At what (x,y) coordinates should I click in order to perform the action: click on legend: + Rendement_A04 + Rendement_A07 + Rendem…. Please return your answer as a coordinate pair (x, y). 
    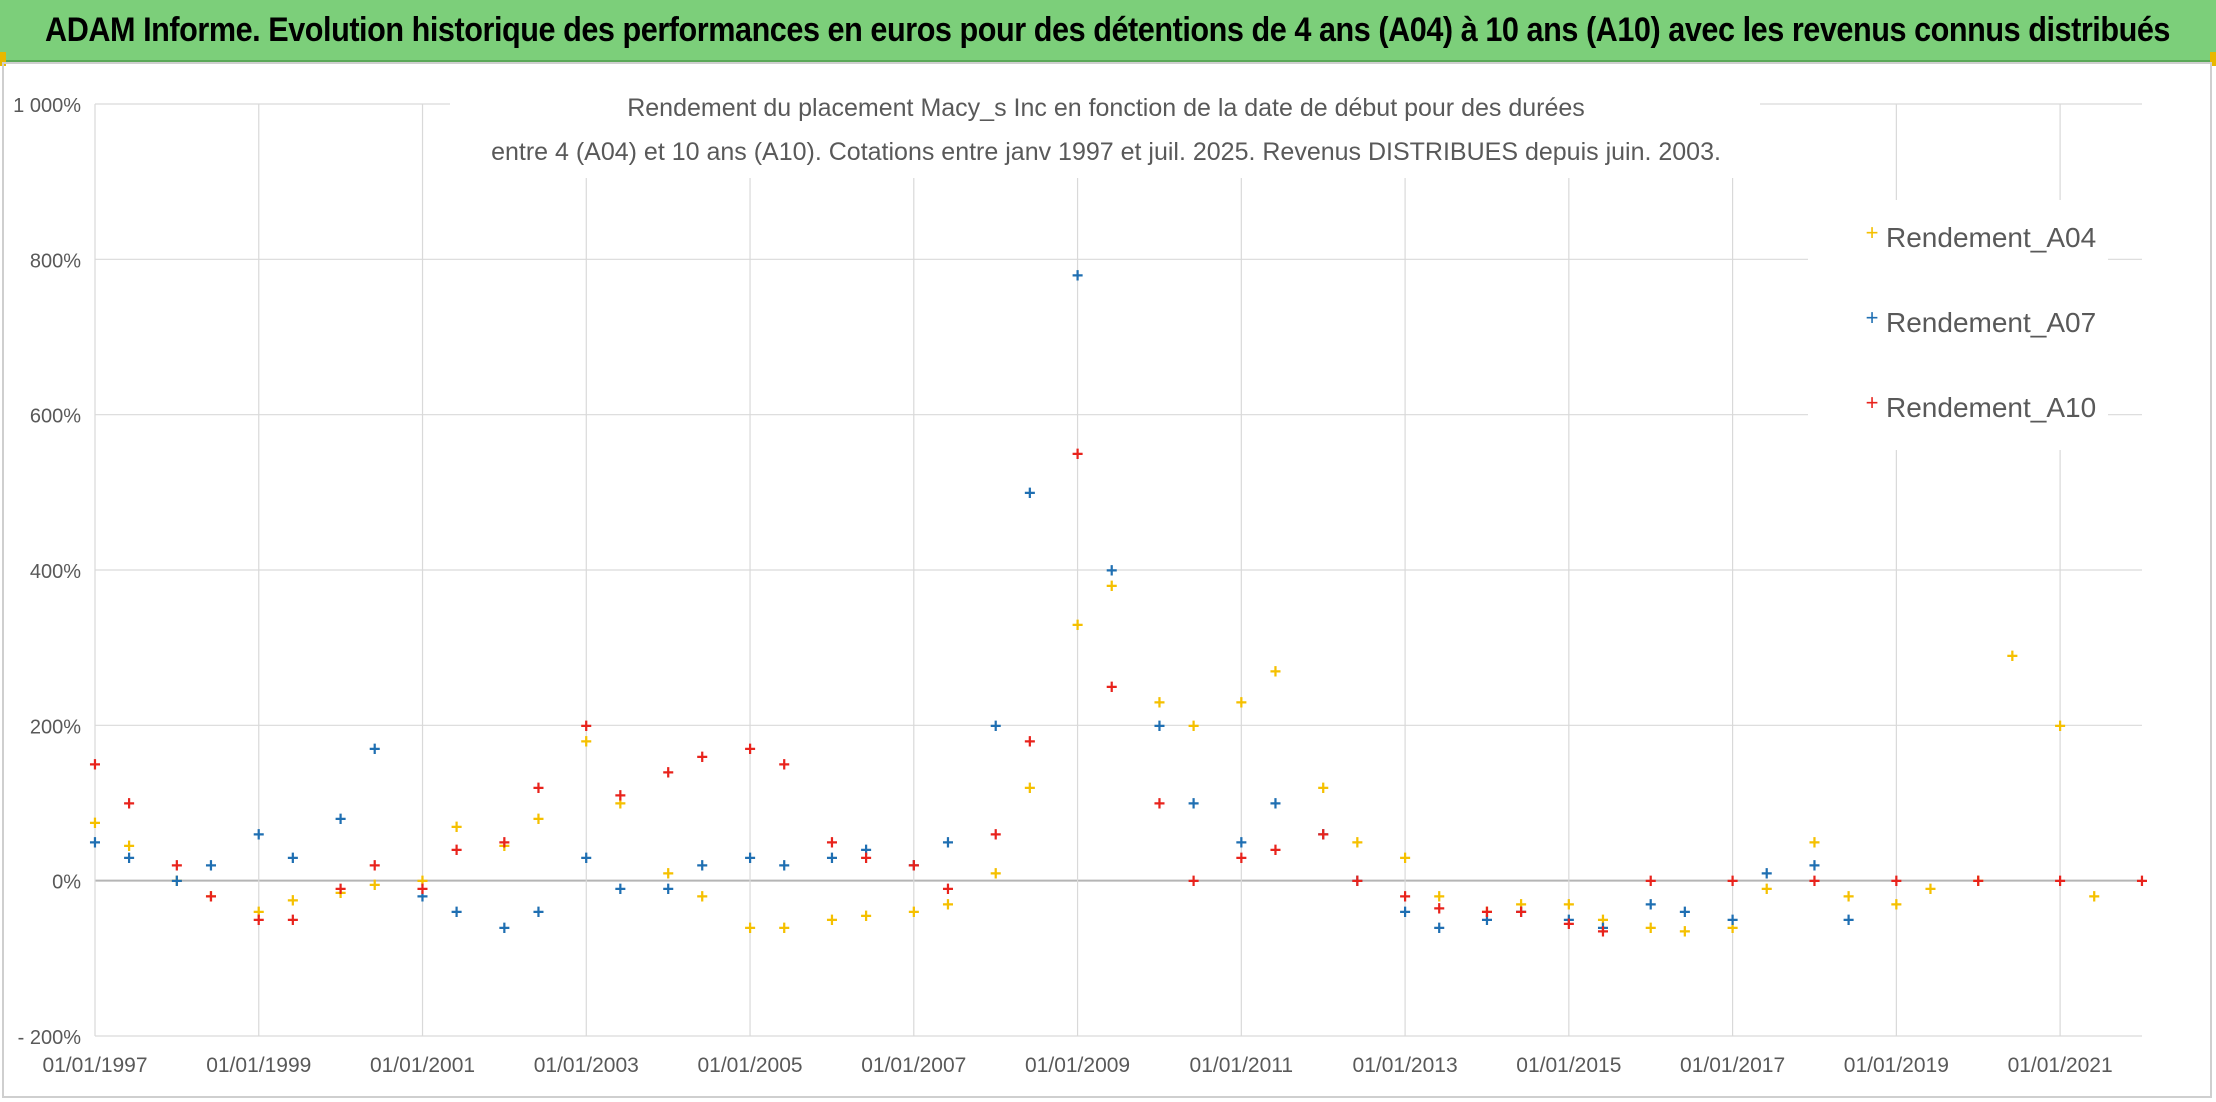
    Looking at the image, I should click on (1958, 325).